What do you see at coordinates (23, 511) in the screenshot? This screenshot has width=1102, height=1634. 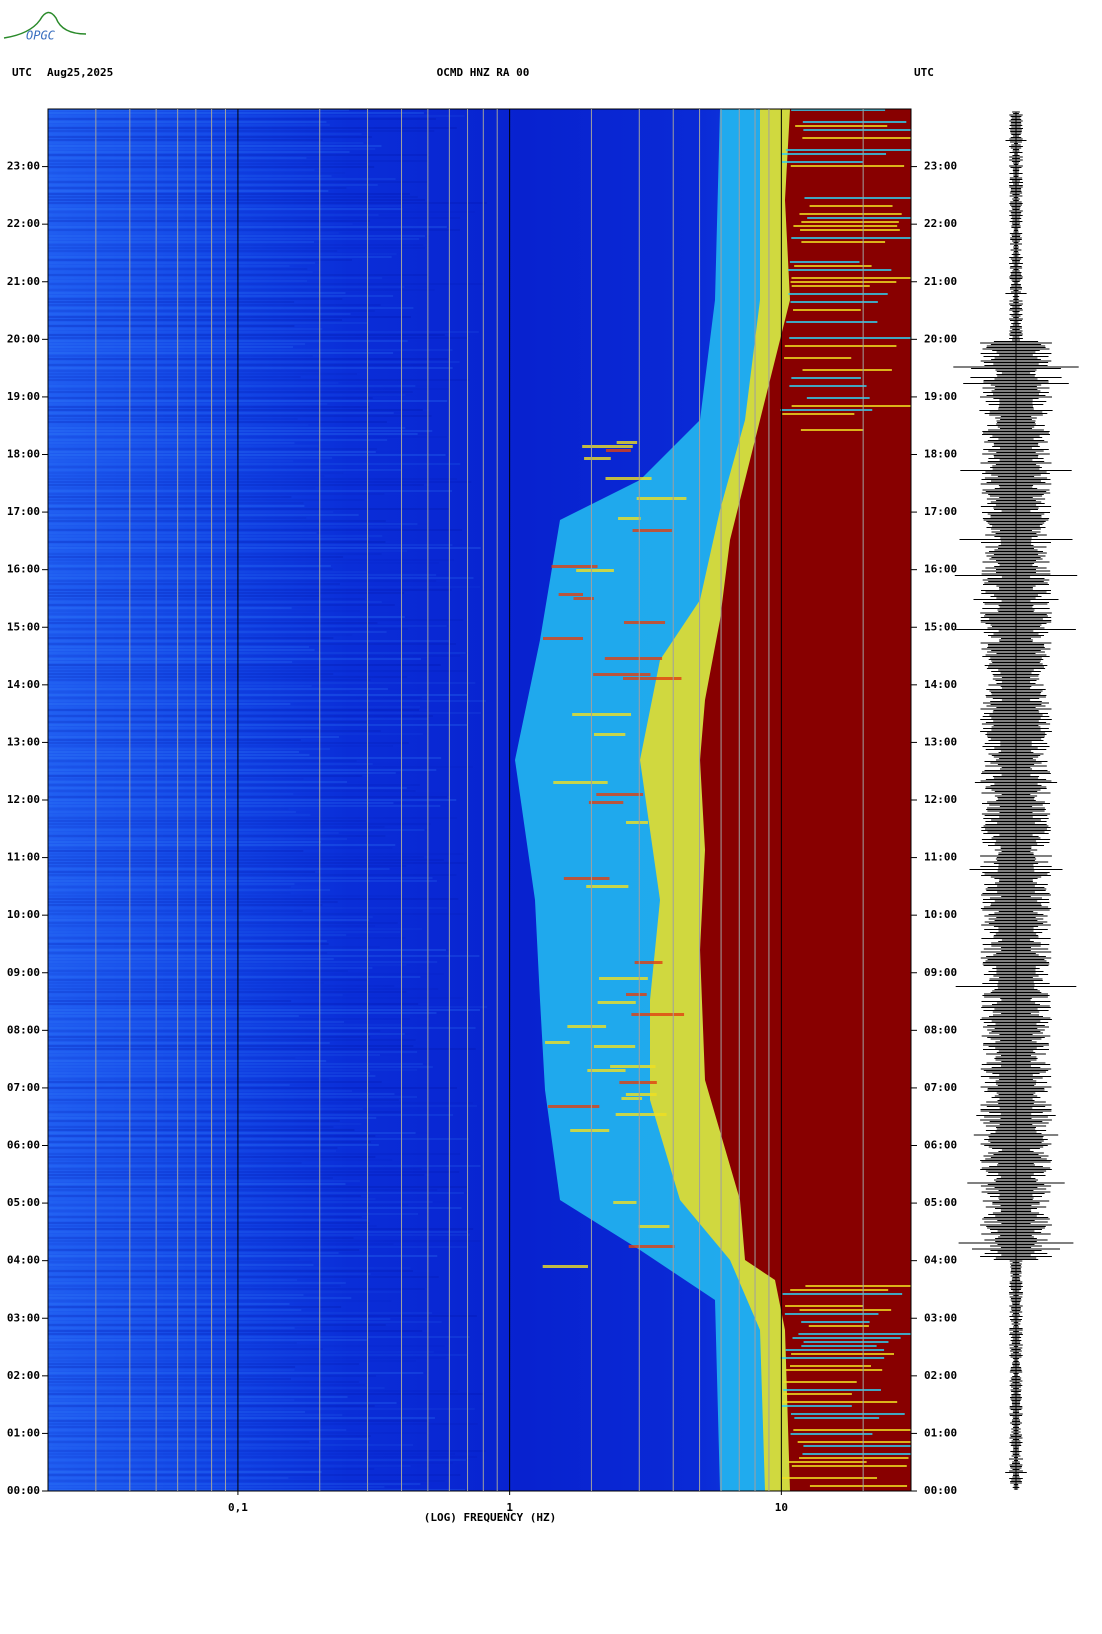 I see `y-tick-label: 17:00` at bounding box center [23, 511].